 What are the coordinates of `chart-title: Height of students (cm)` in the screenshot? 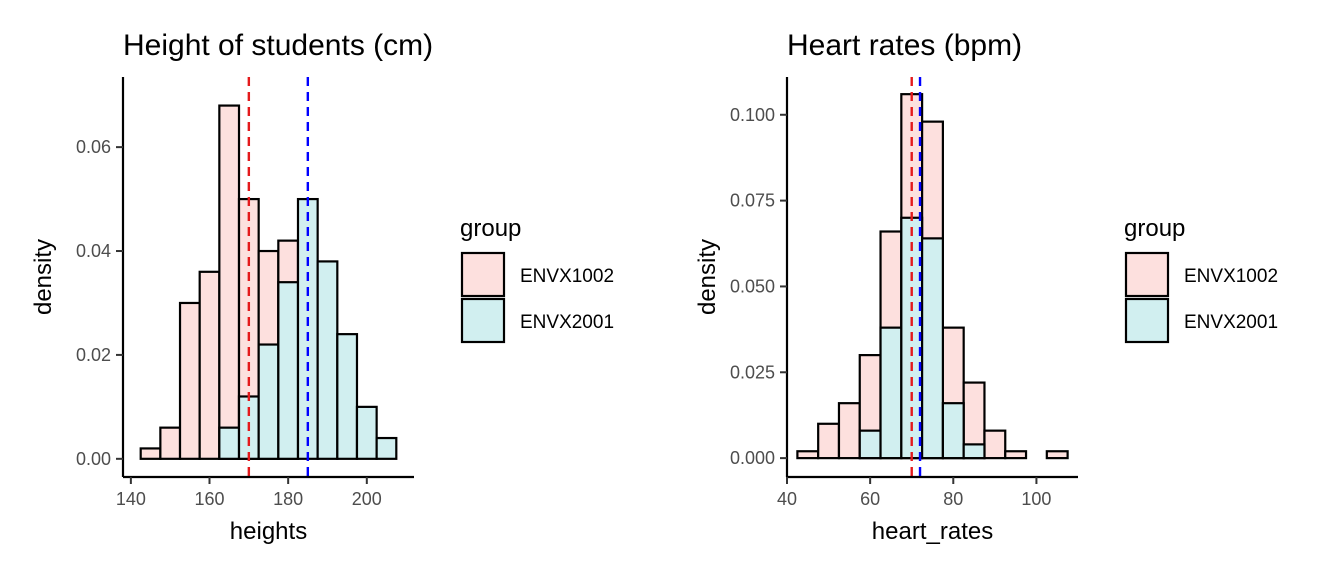 It's located at (278, 45).